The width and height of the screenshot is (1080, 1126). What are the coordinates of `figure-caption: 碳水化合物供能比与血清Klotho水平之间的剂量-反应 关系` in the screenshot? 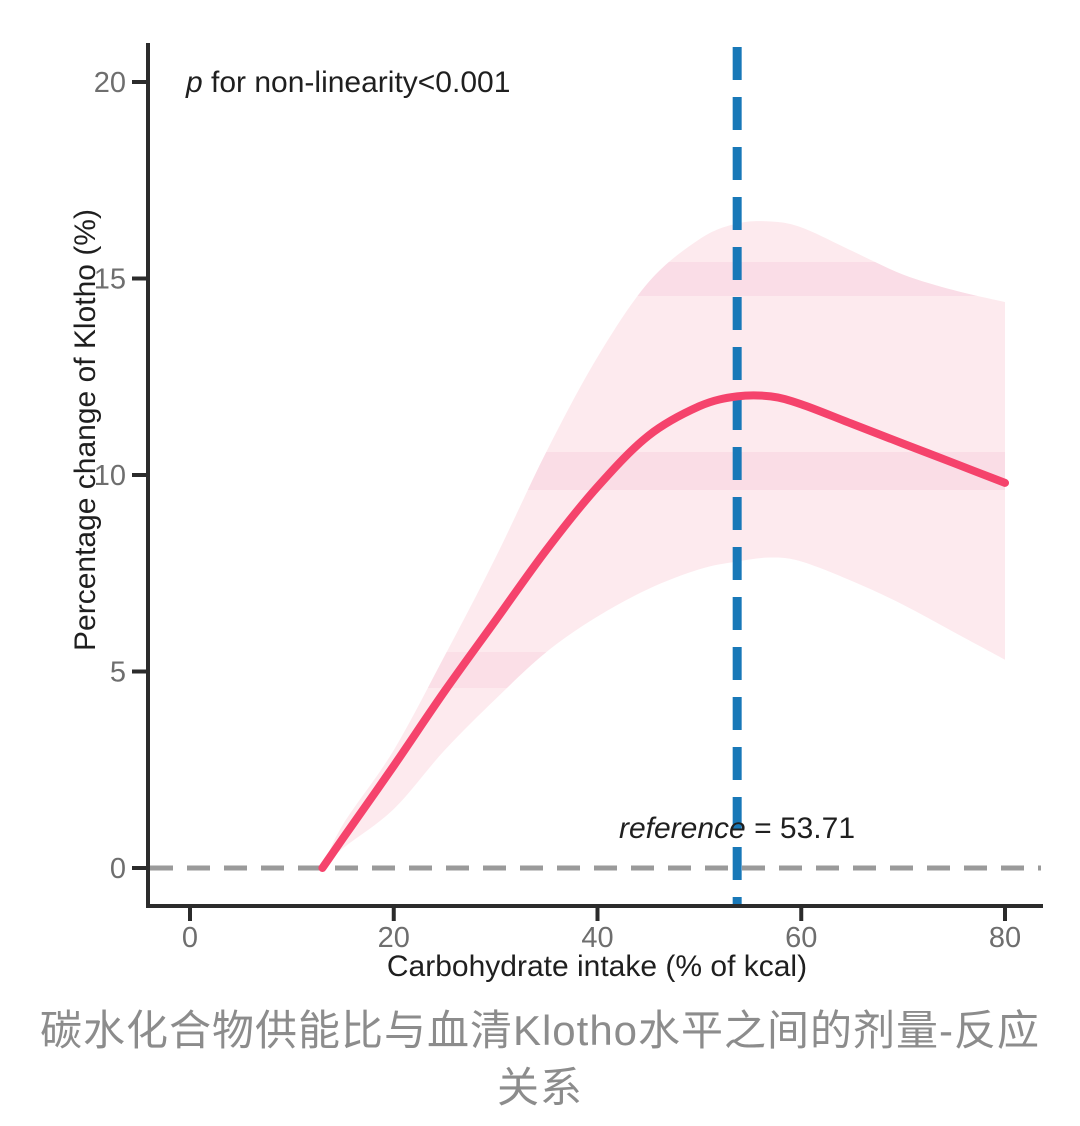 It's located at (540, 1059).